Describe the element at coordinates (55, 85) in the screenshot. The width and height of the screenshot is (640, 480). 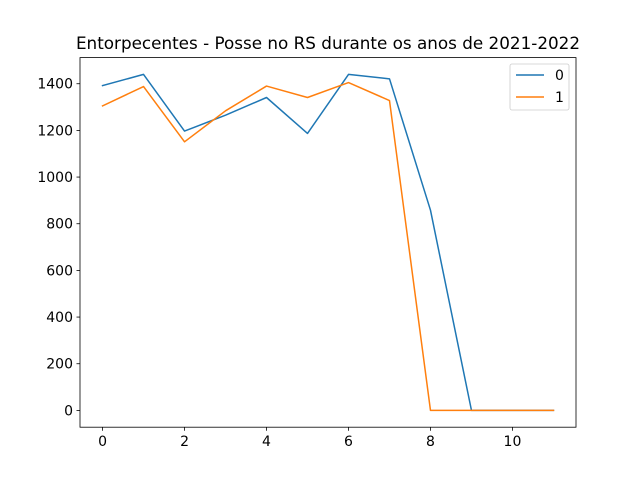
I see `y-tick-label: 1400` at that location.